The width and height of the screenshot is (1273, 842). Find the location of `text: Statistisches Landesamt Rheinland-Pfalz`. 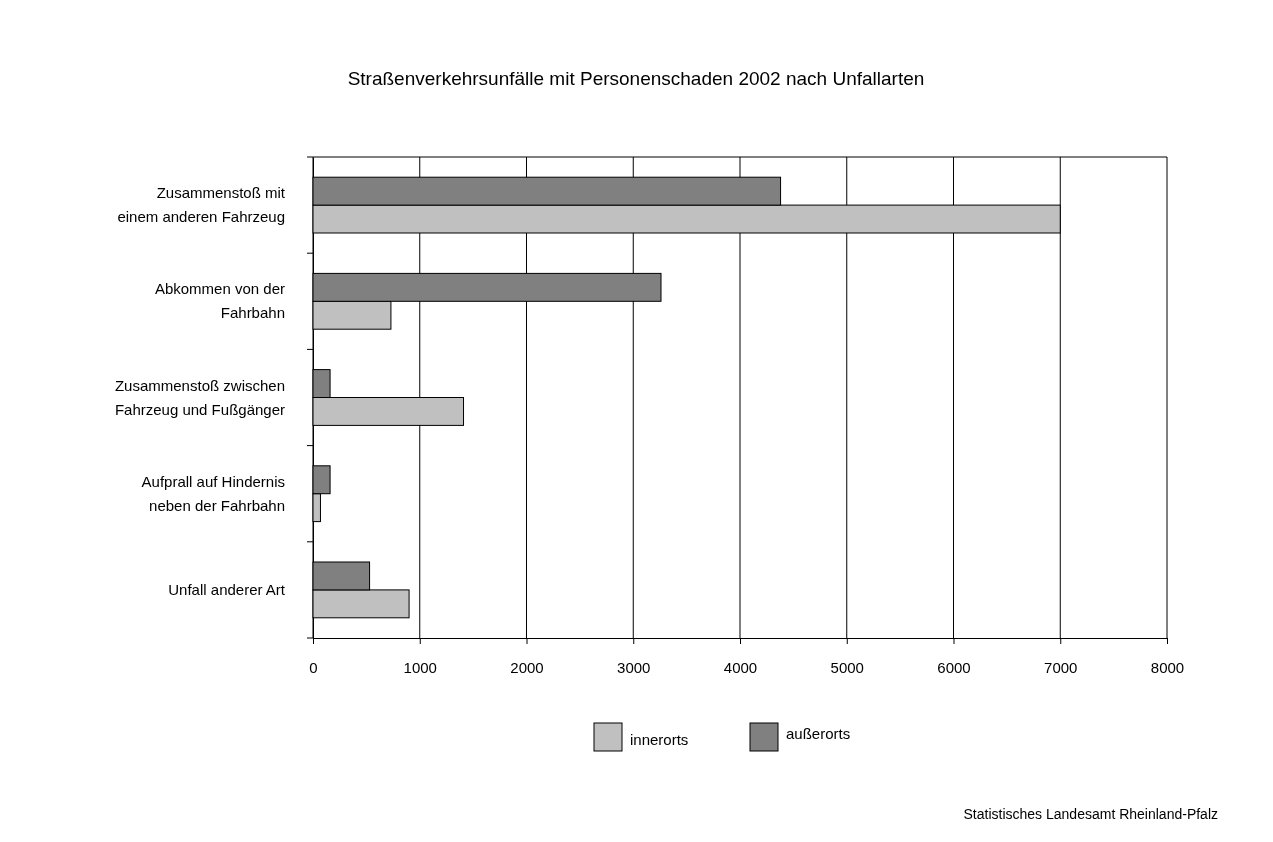

text: Statistisches Landesamt Rheinland-Pfalz is located at coordinates (1090, 814).